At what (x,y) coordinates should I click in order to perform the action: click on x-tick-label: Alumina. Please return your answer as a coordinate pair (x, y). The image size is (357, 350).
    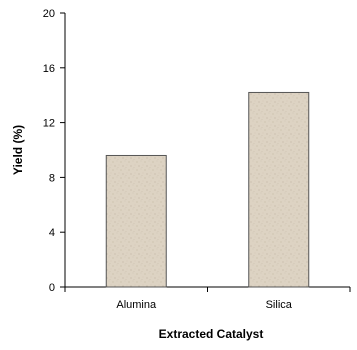
    Looking at the image, I should click on (136, 305).